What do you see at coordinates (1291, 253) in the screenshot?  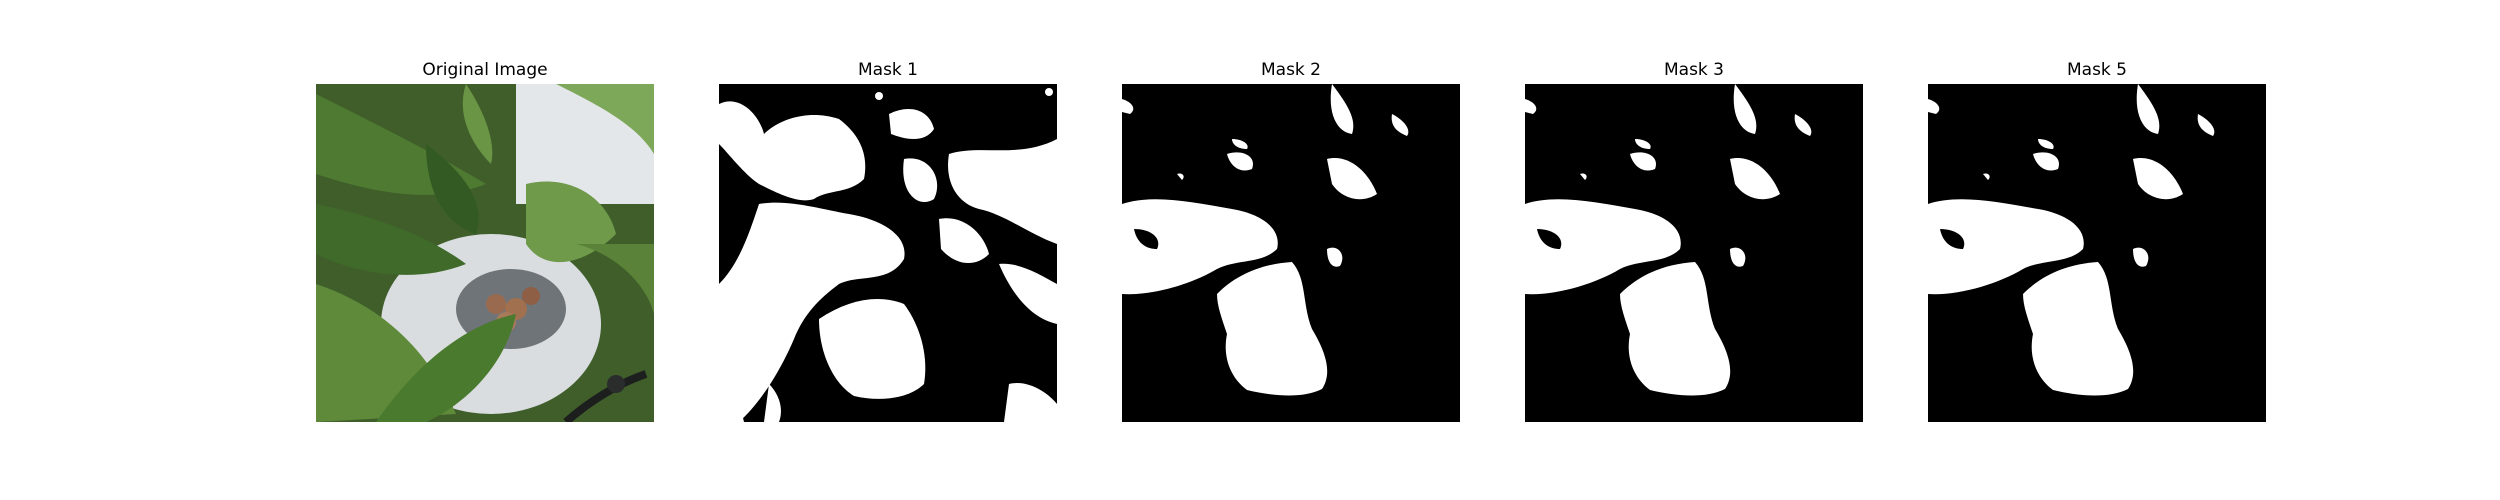 I see `mask-2-image` at bounding box center [1291, 253].